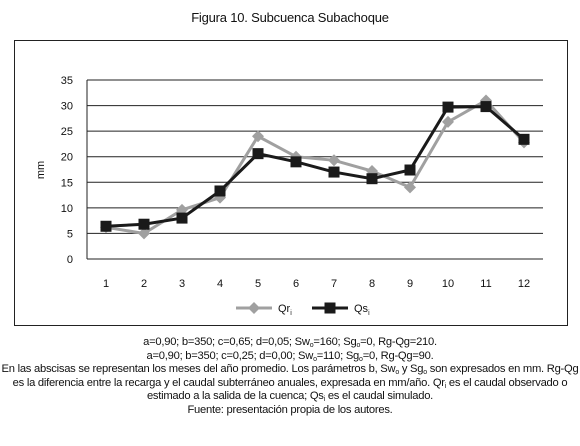  Describe the element at coordinates (334, 284) in the screenshot. I see `x-tick-label: 7` at that location.